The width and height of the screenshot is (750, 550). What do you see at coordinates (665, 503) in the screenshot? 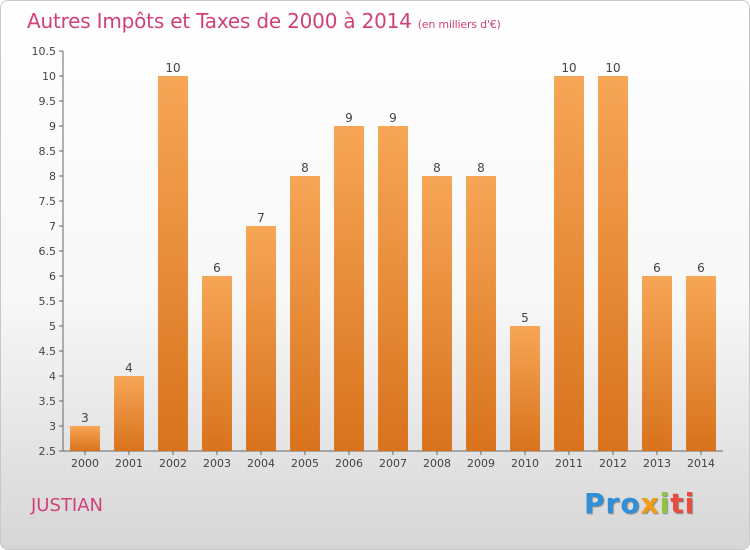
I see `logo-part-3: i` at bounding box center [665, 503].